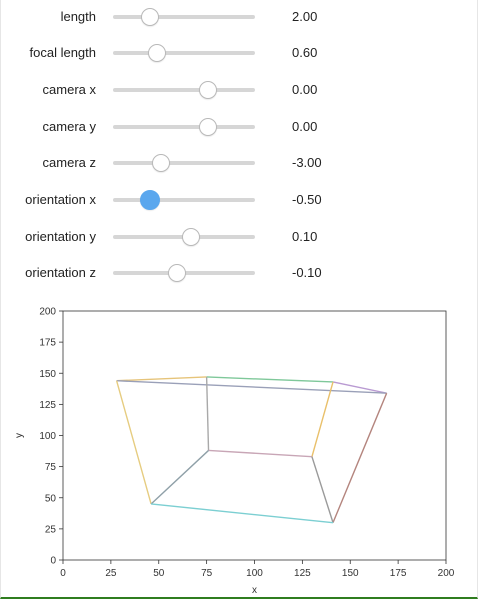  What do you see at coordinates (307, 272) in the screenshot?
I see `slider-value: -0.10` at bounding box center [307, 272].